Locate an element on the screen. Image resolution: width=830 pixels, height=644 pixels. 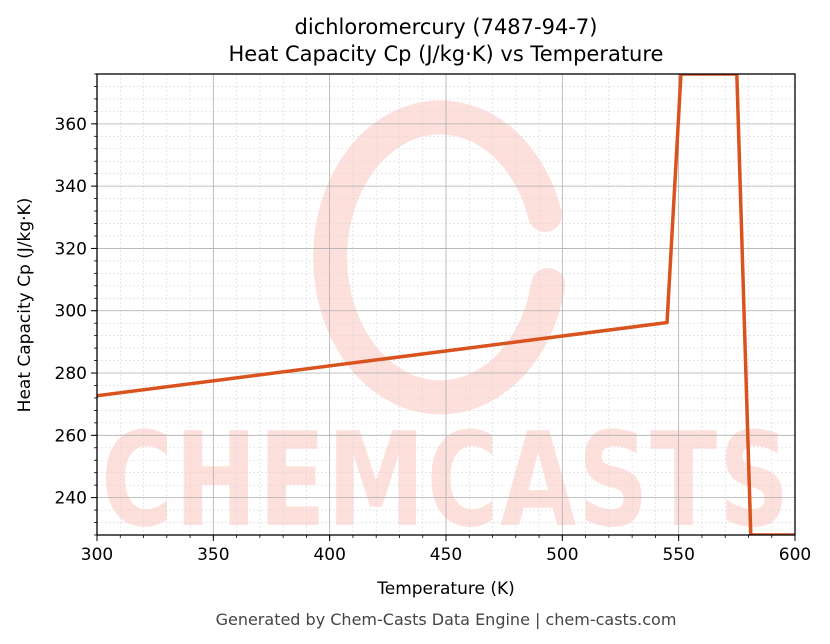
x-tick-label: 450 is located at coordinates (446, 555).